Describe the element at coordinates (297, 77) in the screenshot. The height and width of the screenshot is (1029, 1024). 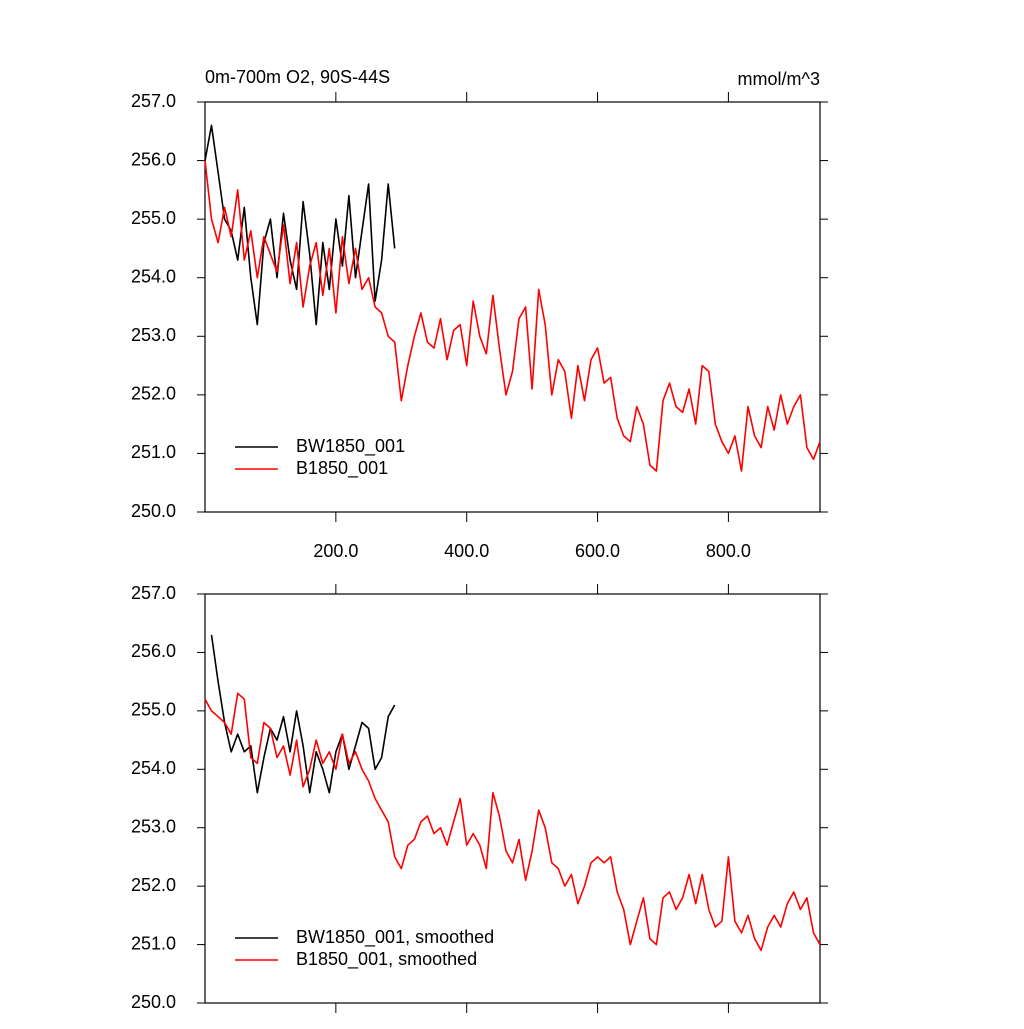
I see `chart-title: 0m-700m O2, 90S-44S` at that location.